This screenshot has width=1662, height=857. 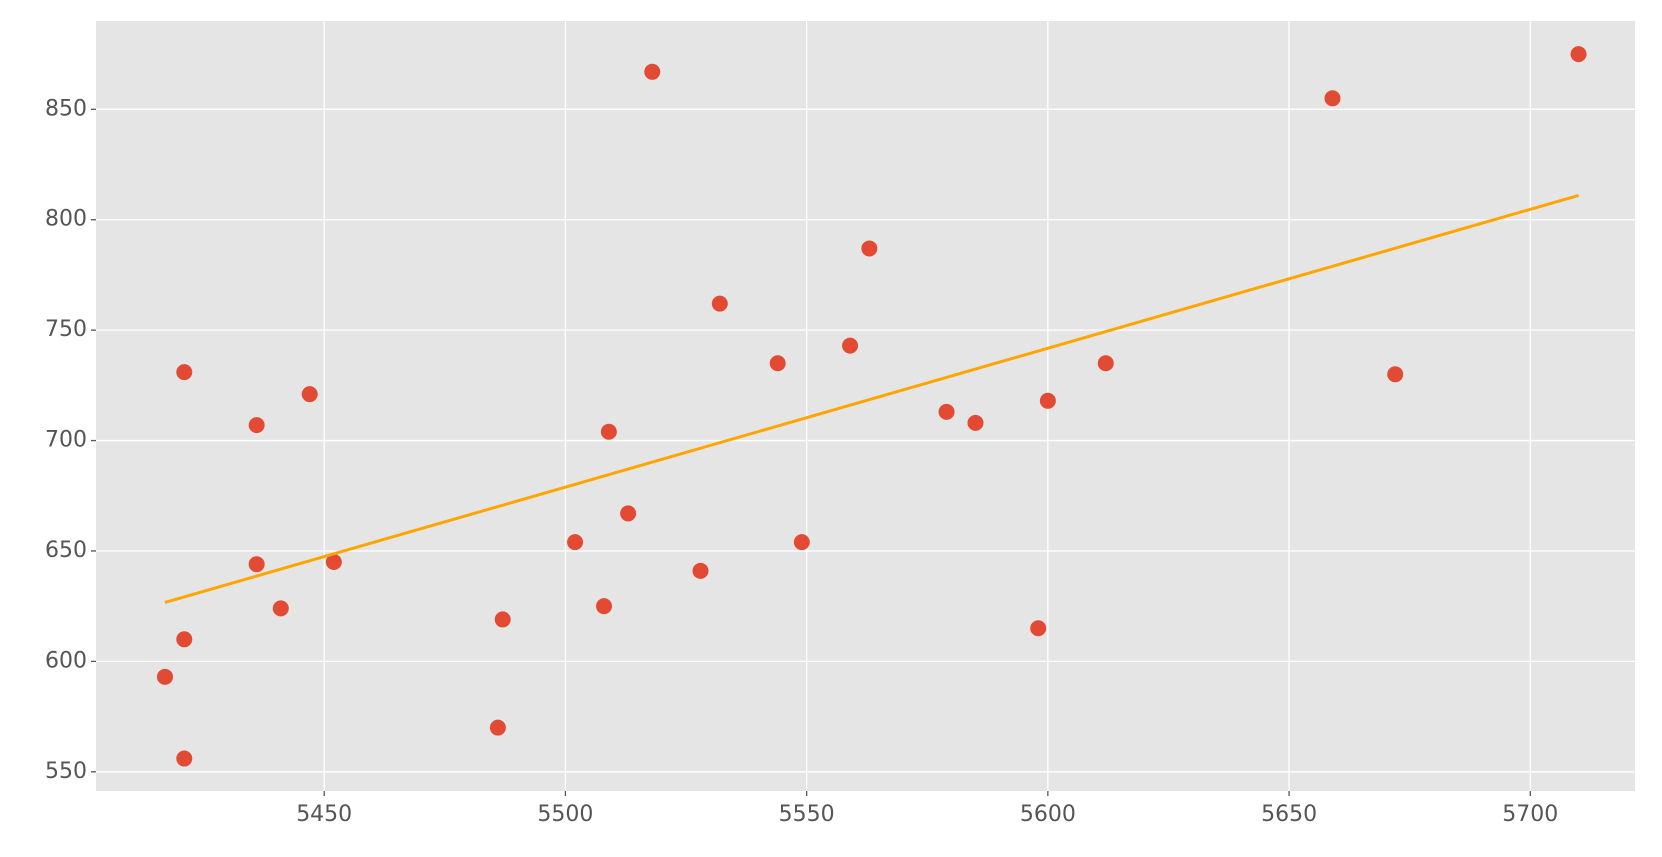 What do you see at coordinates (1048, 814) in the screenshot?
I see `x-tick-label: 5600` at bounding box center [1048, 814].